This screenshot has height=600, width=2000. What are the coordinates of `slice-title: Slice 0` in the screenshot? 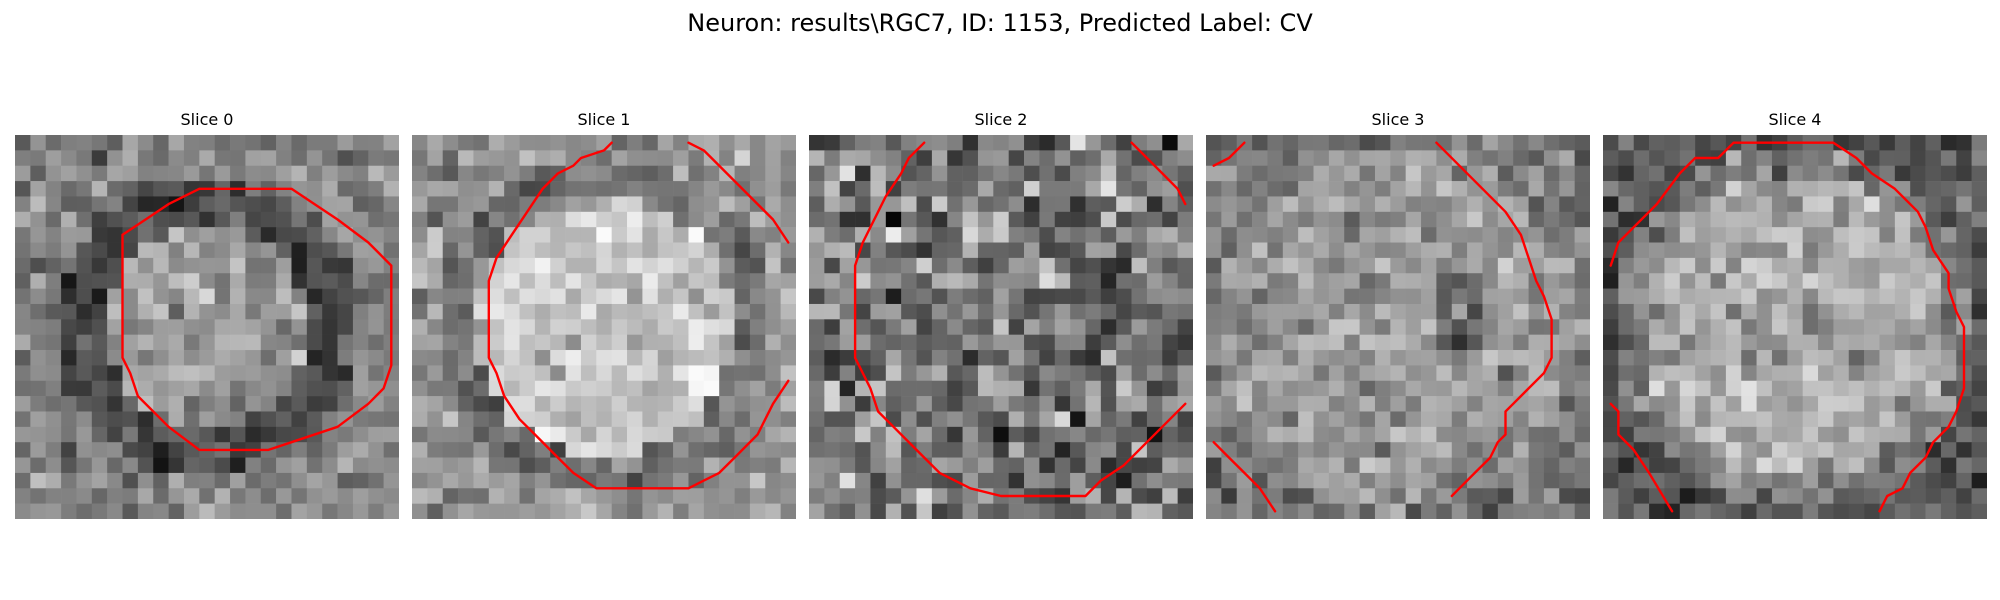 It's located at (207, 119).